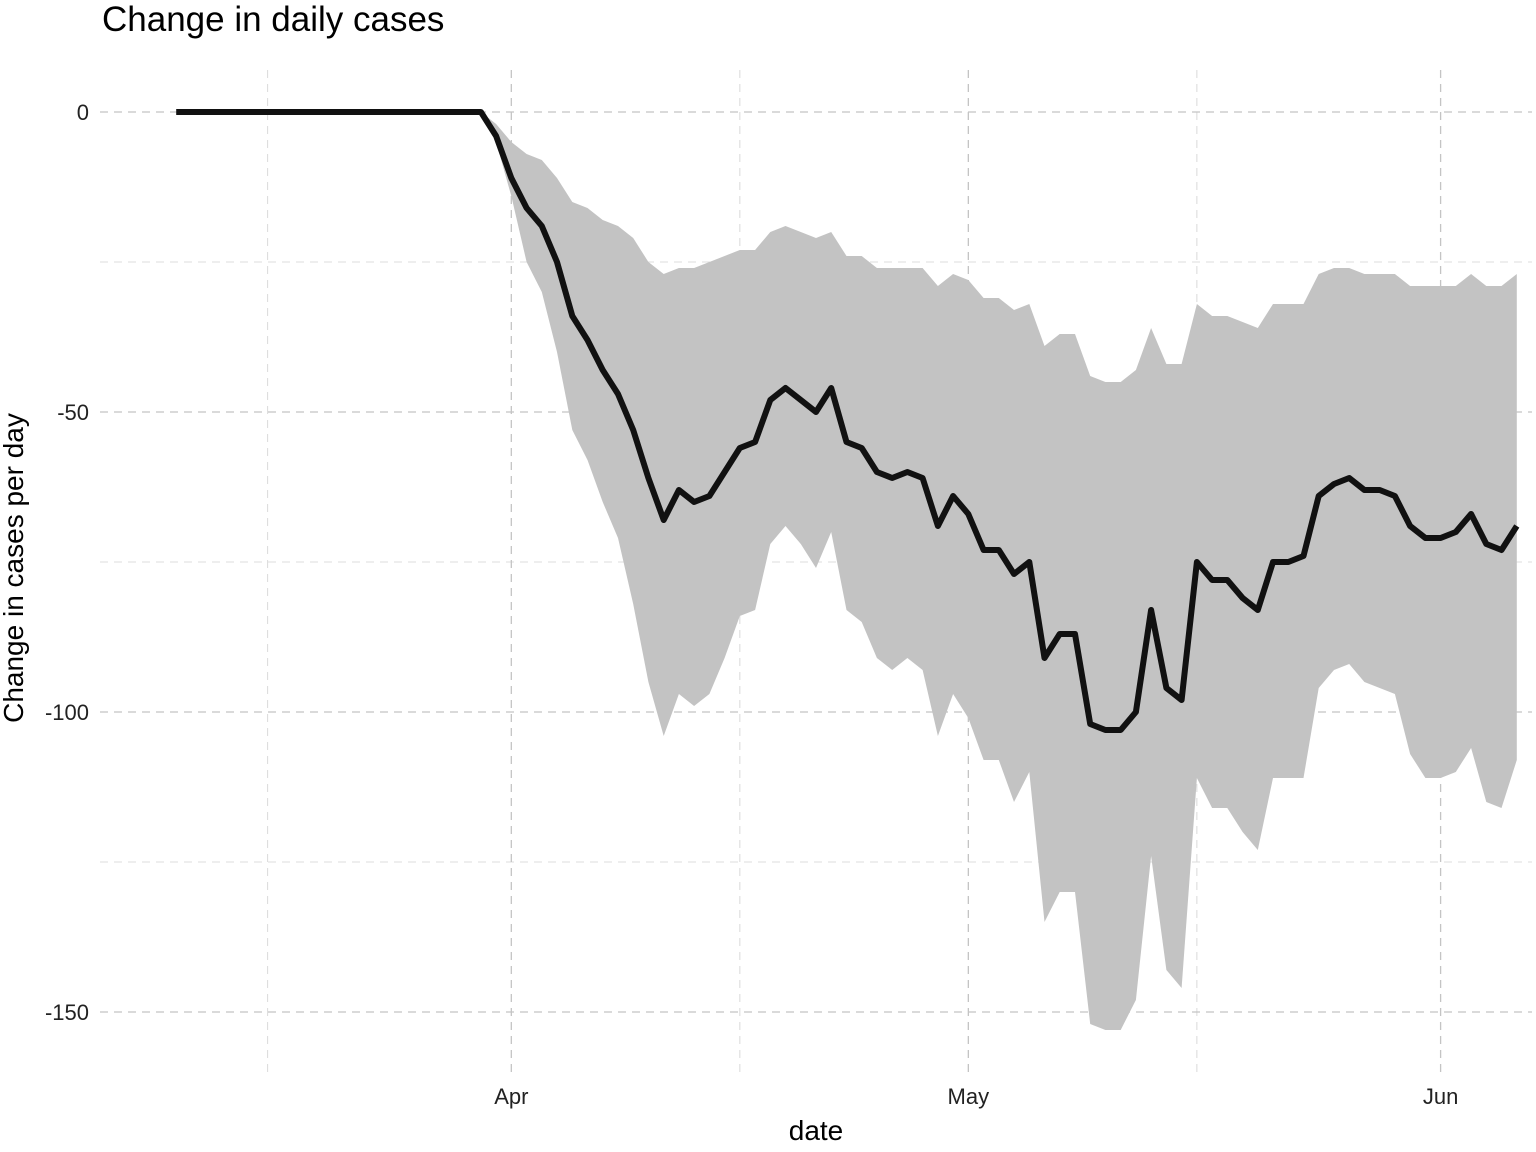 Image resolution: width=1536 pixels, height=1152 pixels. What do you see at coordinates (83, 112) in the screenshot?
I see `y-tick-label-0: 0` at bounding box center [83, 112].